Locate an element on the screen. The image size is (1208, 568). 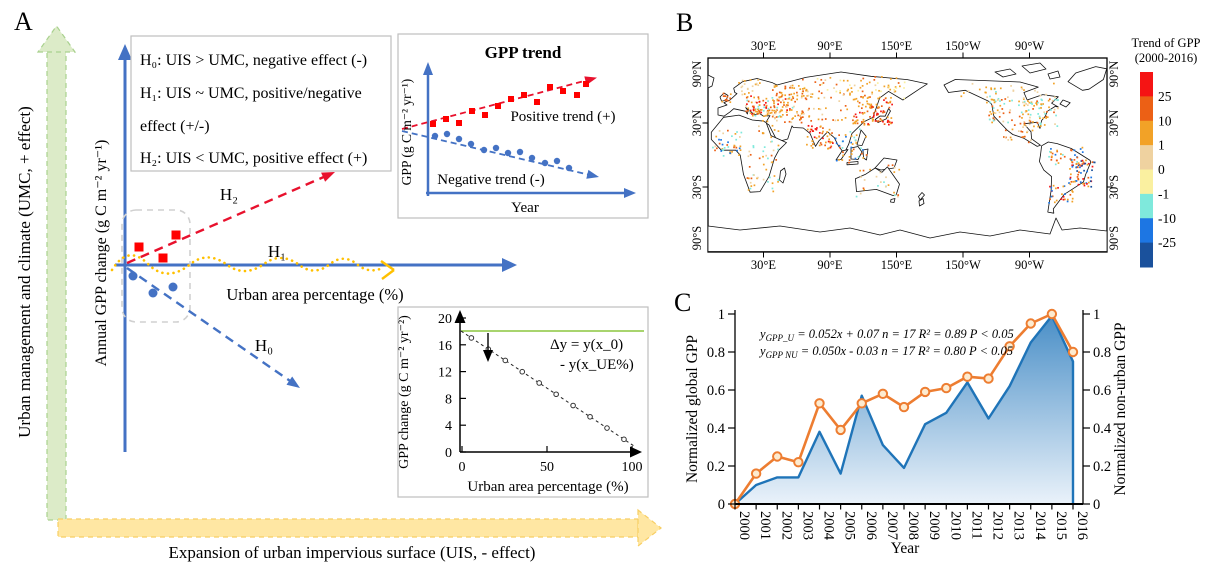
x-tick-label: 2013 is located at coordinates (1019, 525).